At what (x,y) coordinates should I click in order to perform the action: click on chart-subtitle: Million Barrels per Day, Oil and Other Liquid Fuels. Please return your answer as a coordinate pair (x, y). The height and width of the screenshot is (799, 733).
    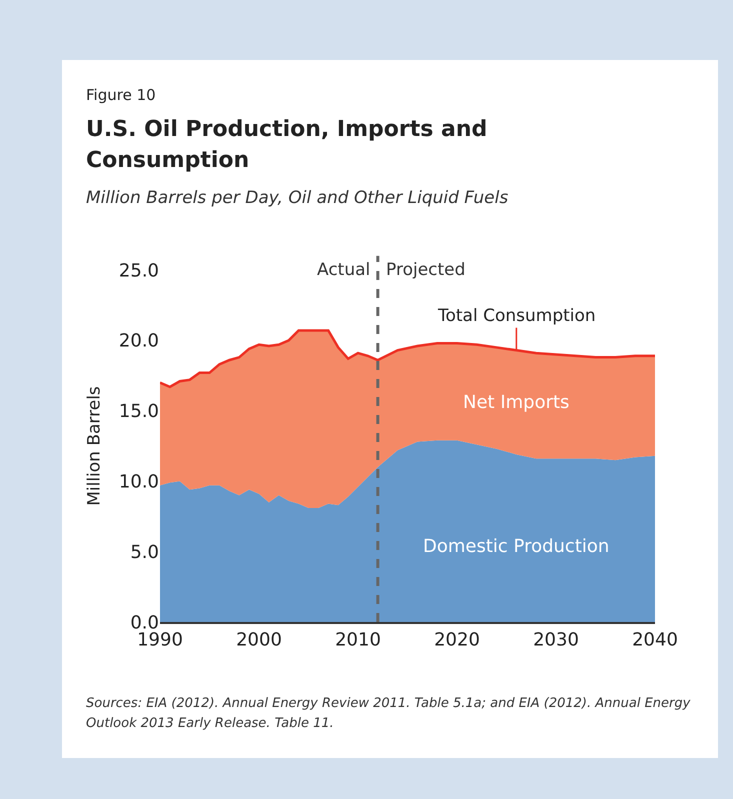
    Looking at the image, I should click on (297, 198).